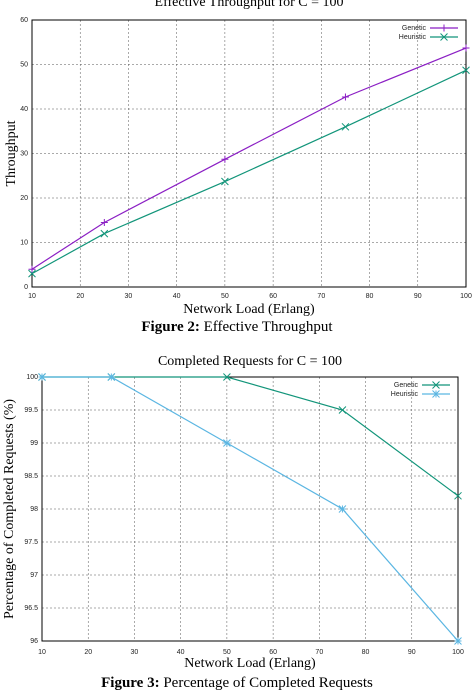 The image size is (474, 692). I want to click on y-axis-label: Throughput, so click(11, 153).